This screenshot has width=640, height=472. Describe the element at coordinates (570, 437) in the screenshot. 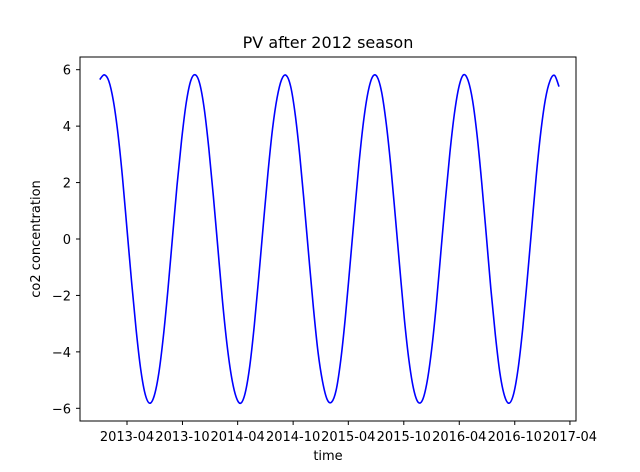

I see `x-tick-label: 2017-04` at that location.